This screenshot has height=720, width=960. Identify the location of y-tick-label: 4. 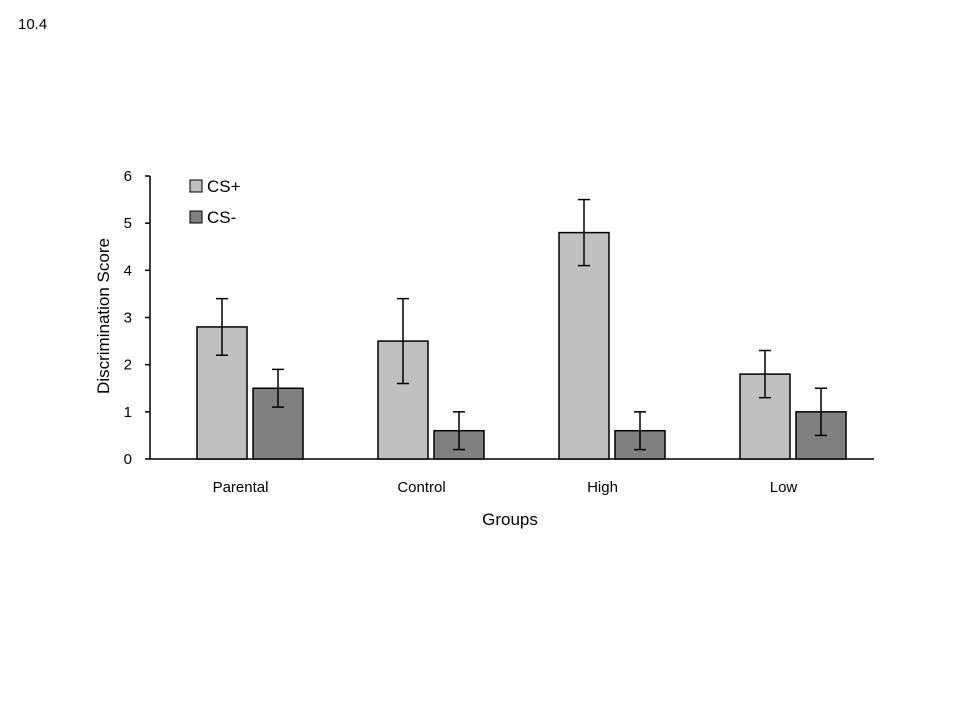
(128, 270).